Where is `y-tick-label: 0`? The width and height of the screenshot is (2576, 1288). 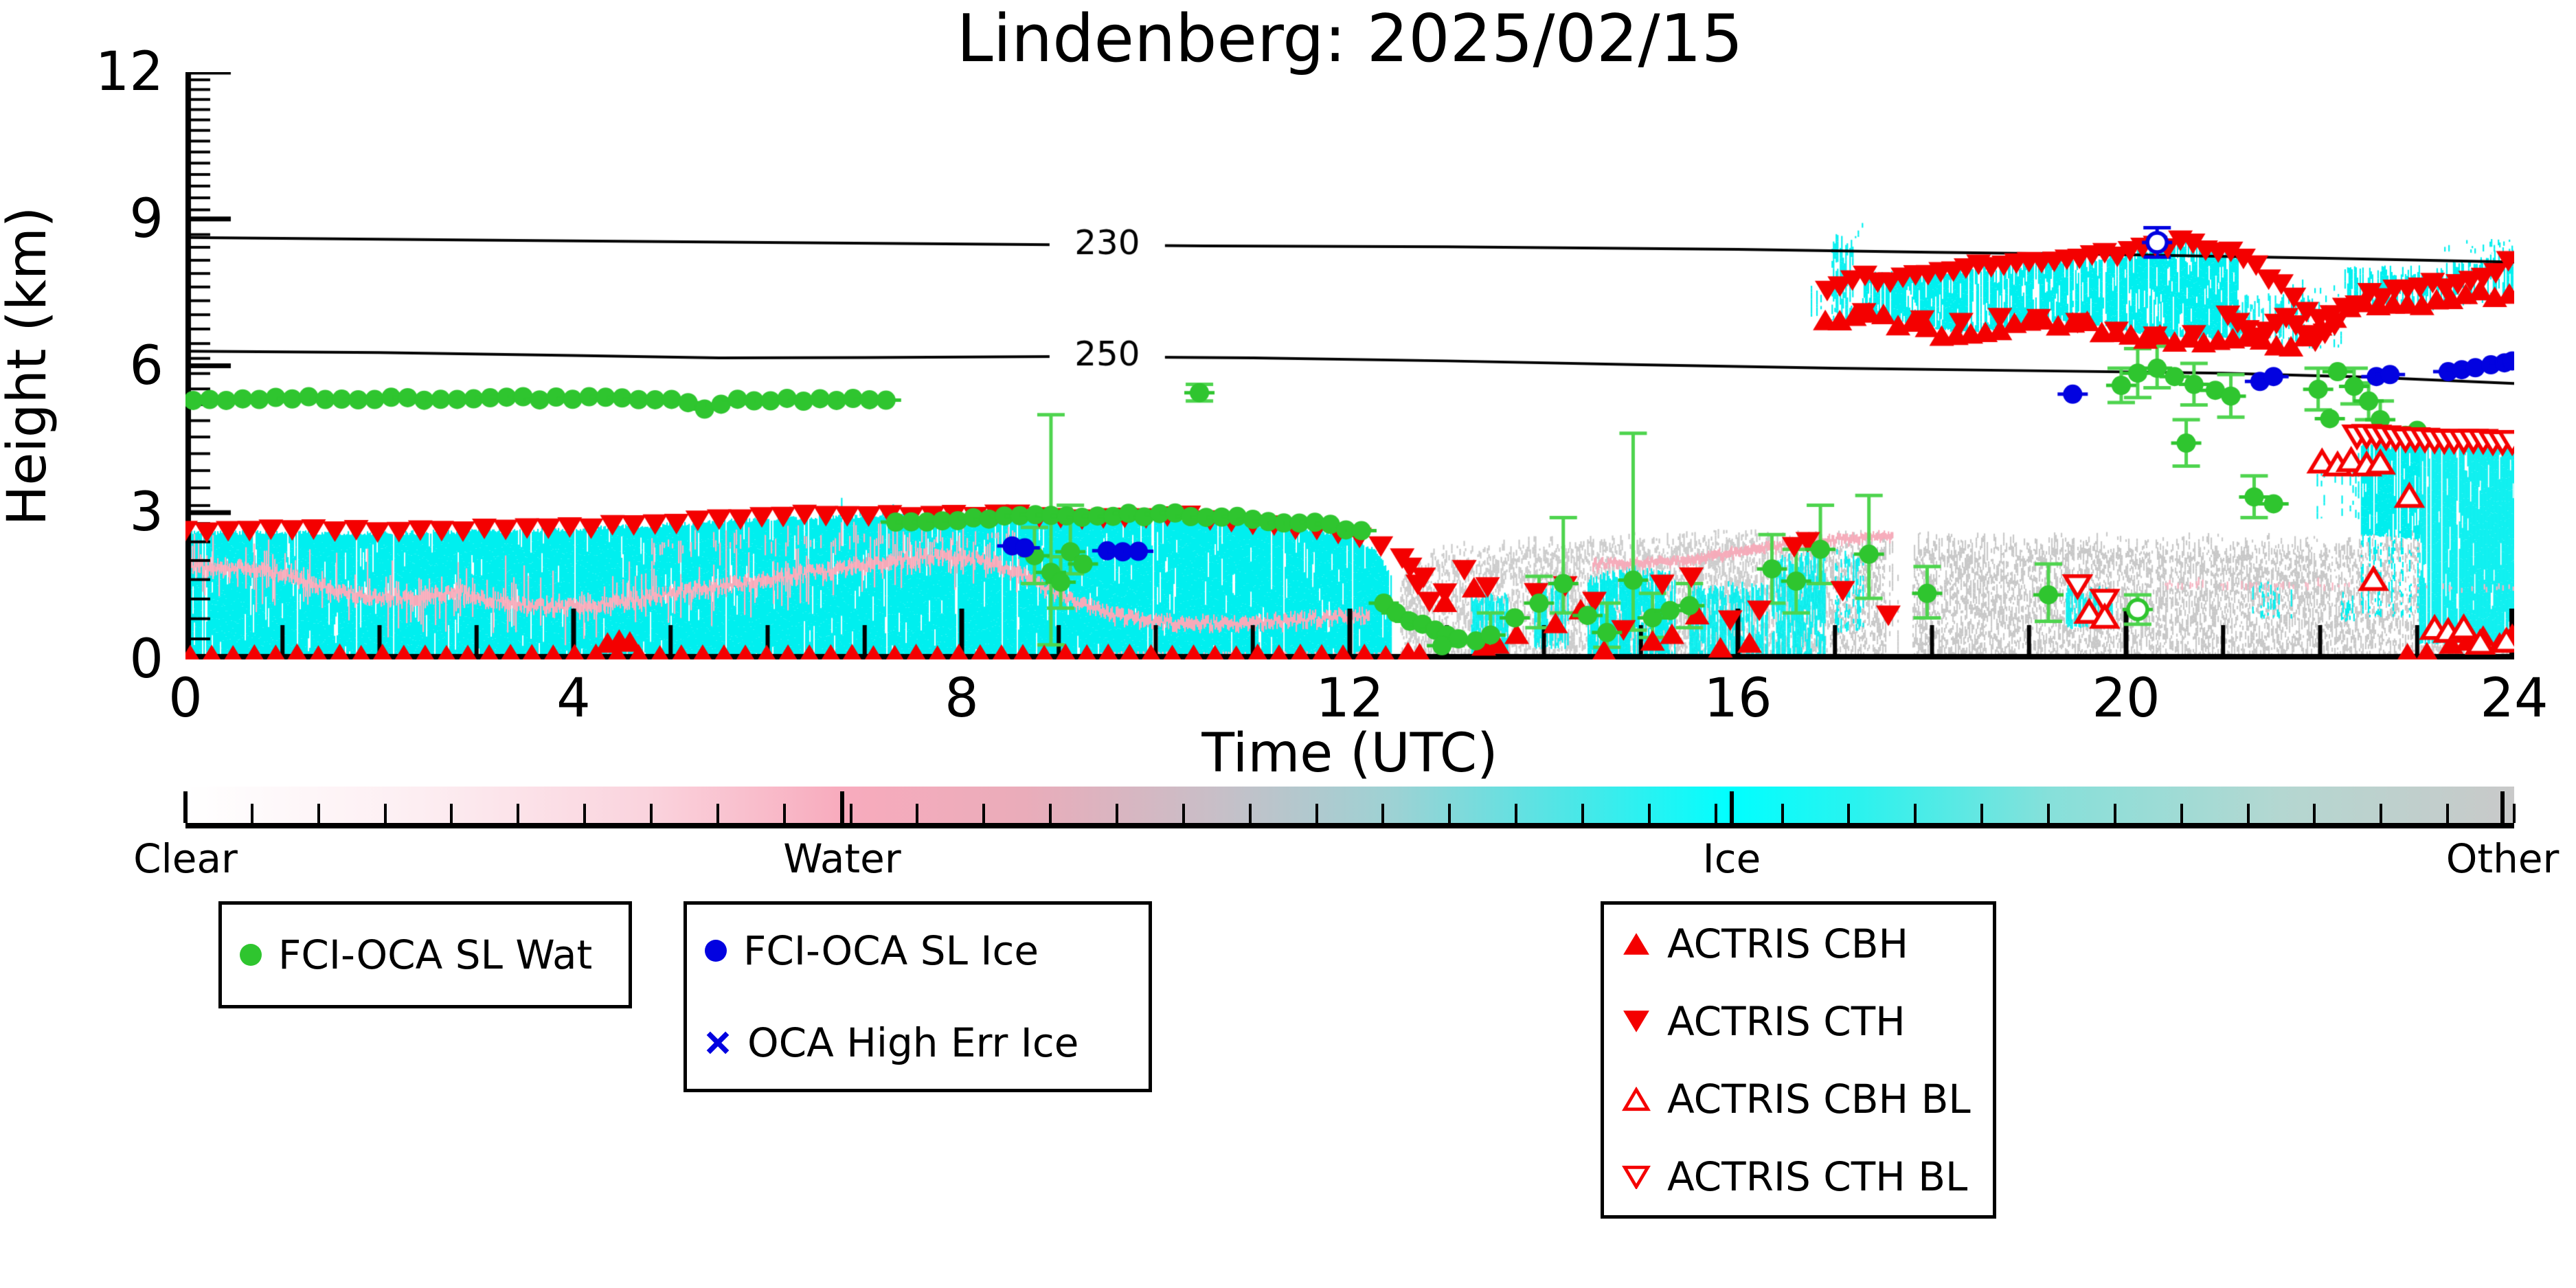 y-tick-label: 0 is located at coordinates (146, 659).